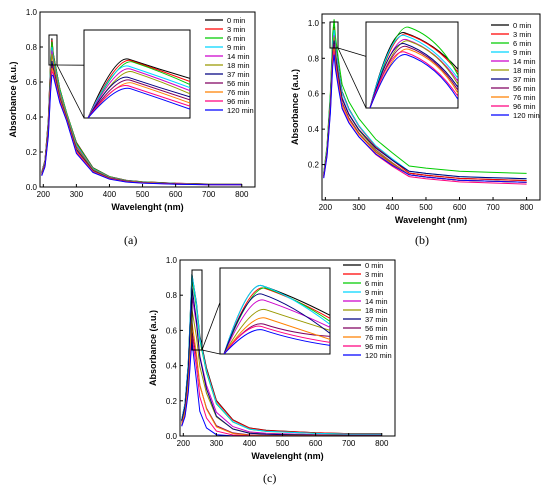 Image resolution: width=550 pixels, height=488 pixels. What do you see at coordinates (172, 330) in the screenshot?
I see `y-tick-label-3: 0.6` at bounding box center [172, 330].